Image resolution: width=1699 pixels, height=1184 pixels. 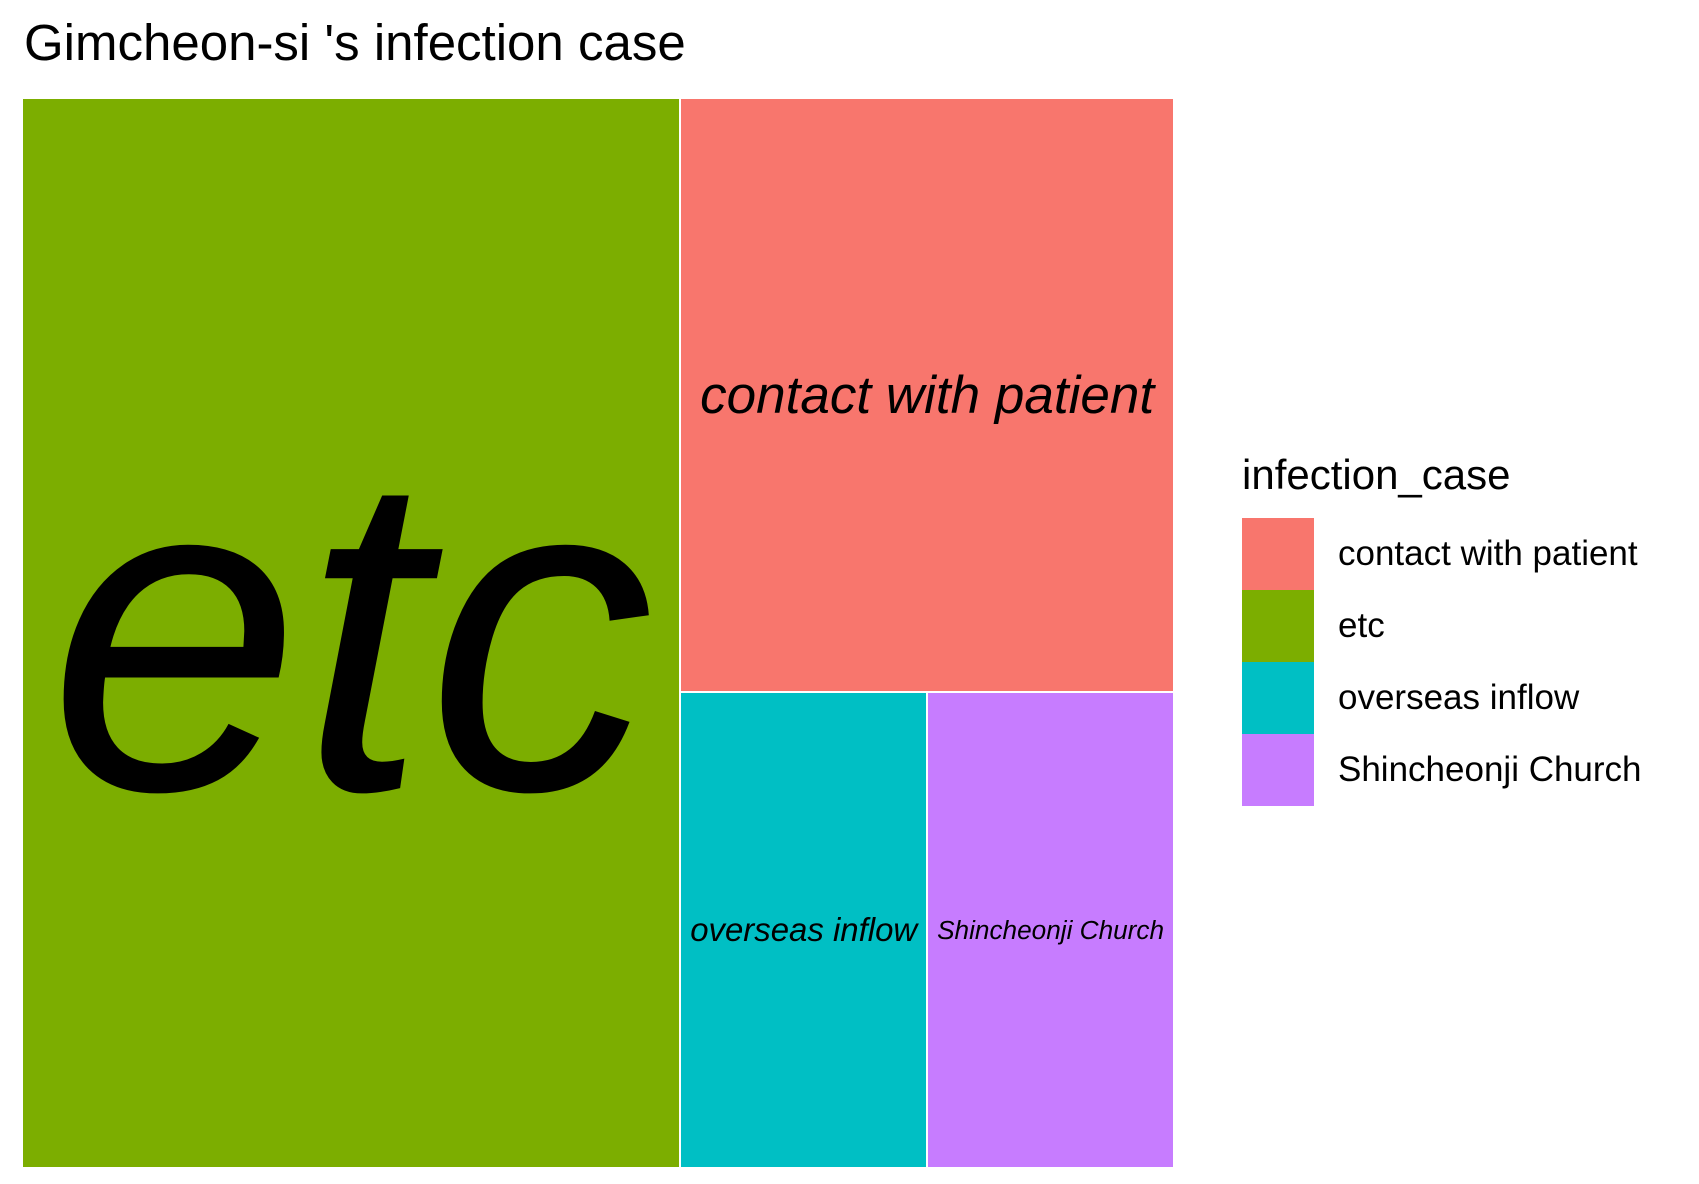 I want to click on legend-item-contact-with-patient: contact with patient, so click(x=1442, y=554).